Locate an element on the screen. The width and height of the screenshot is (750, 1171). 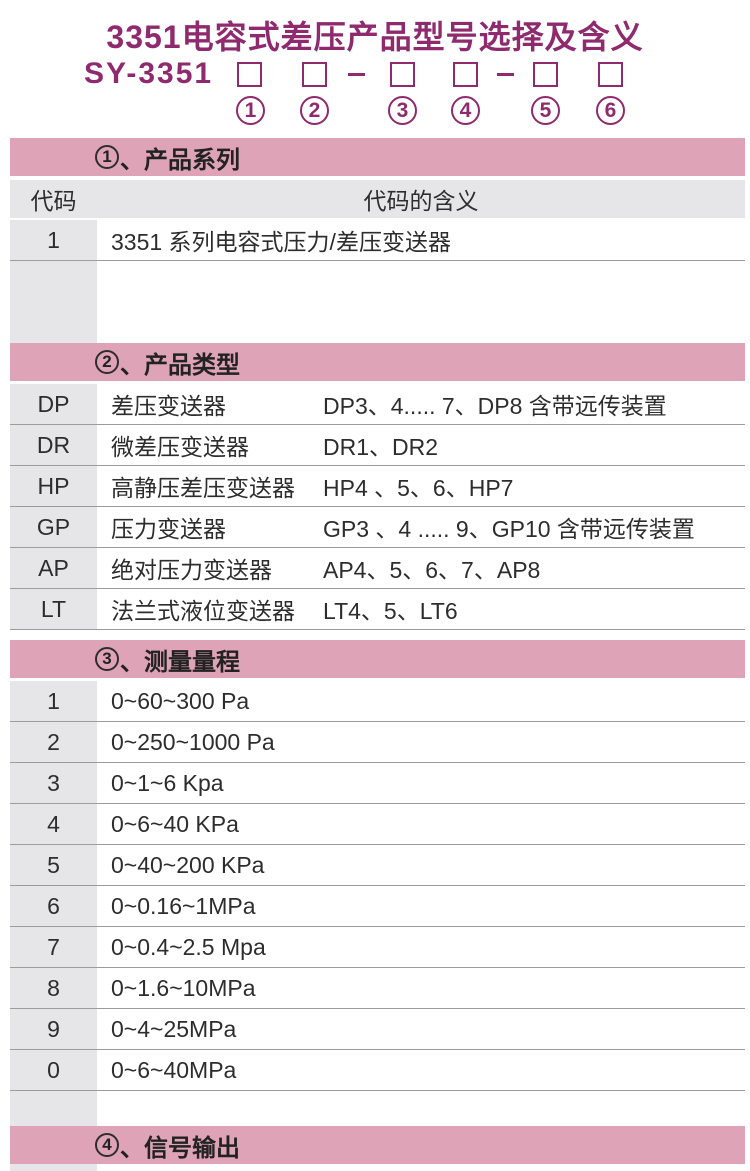
code-cell: GP is located at coordinates (53, 527).